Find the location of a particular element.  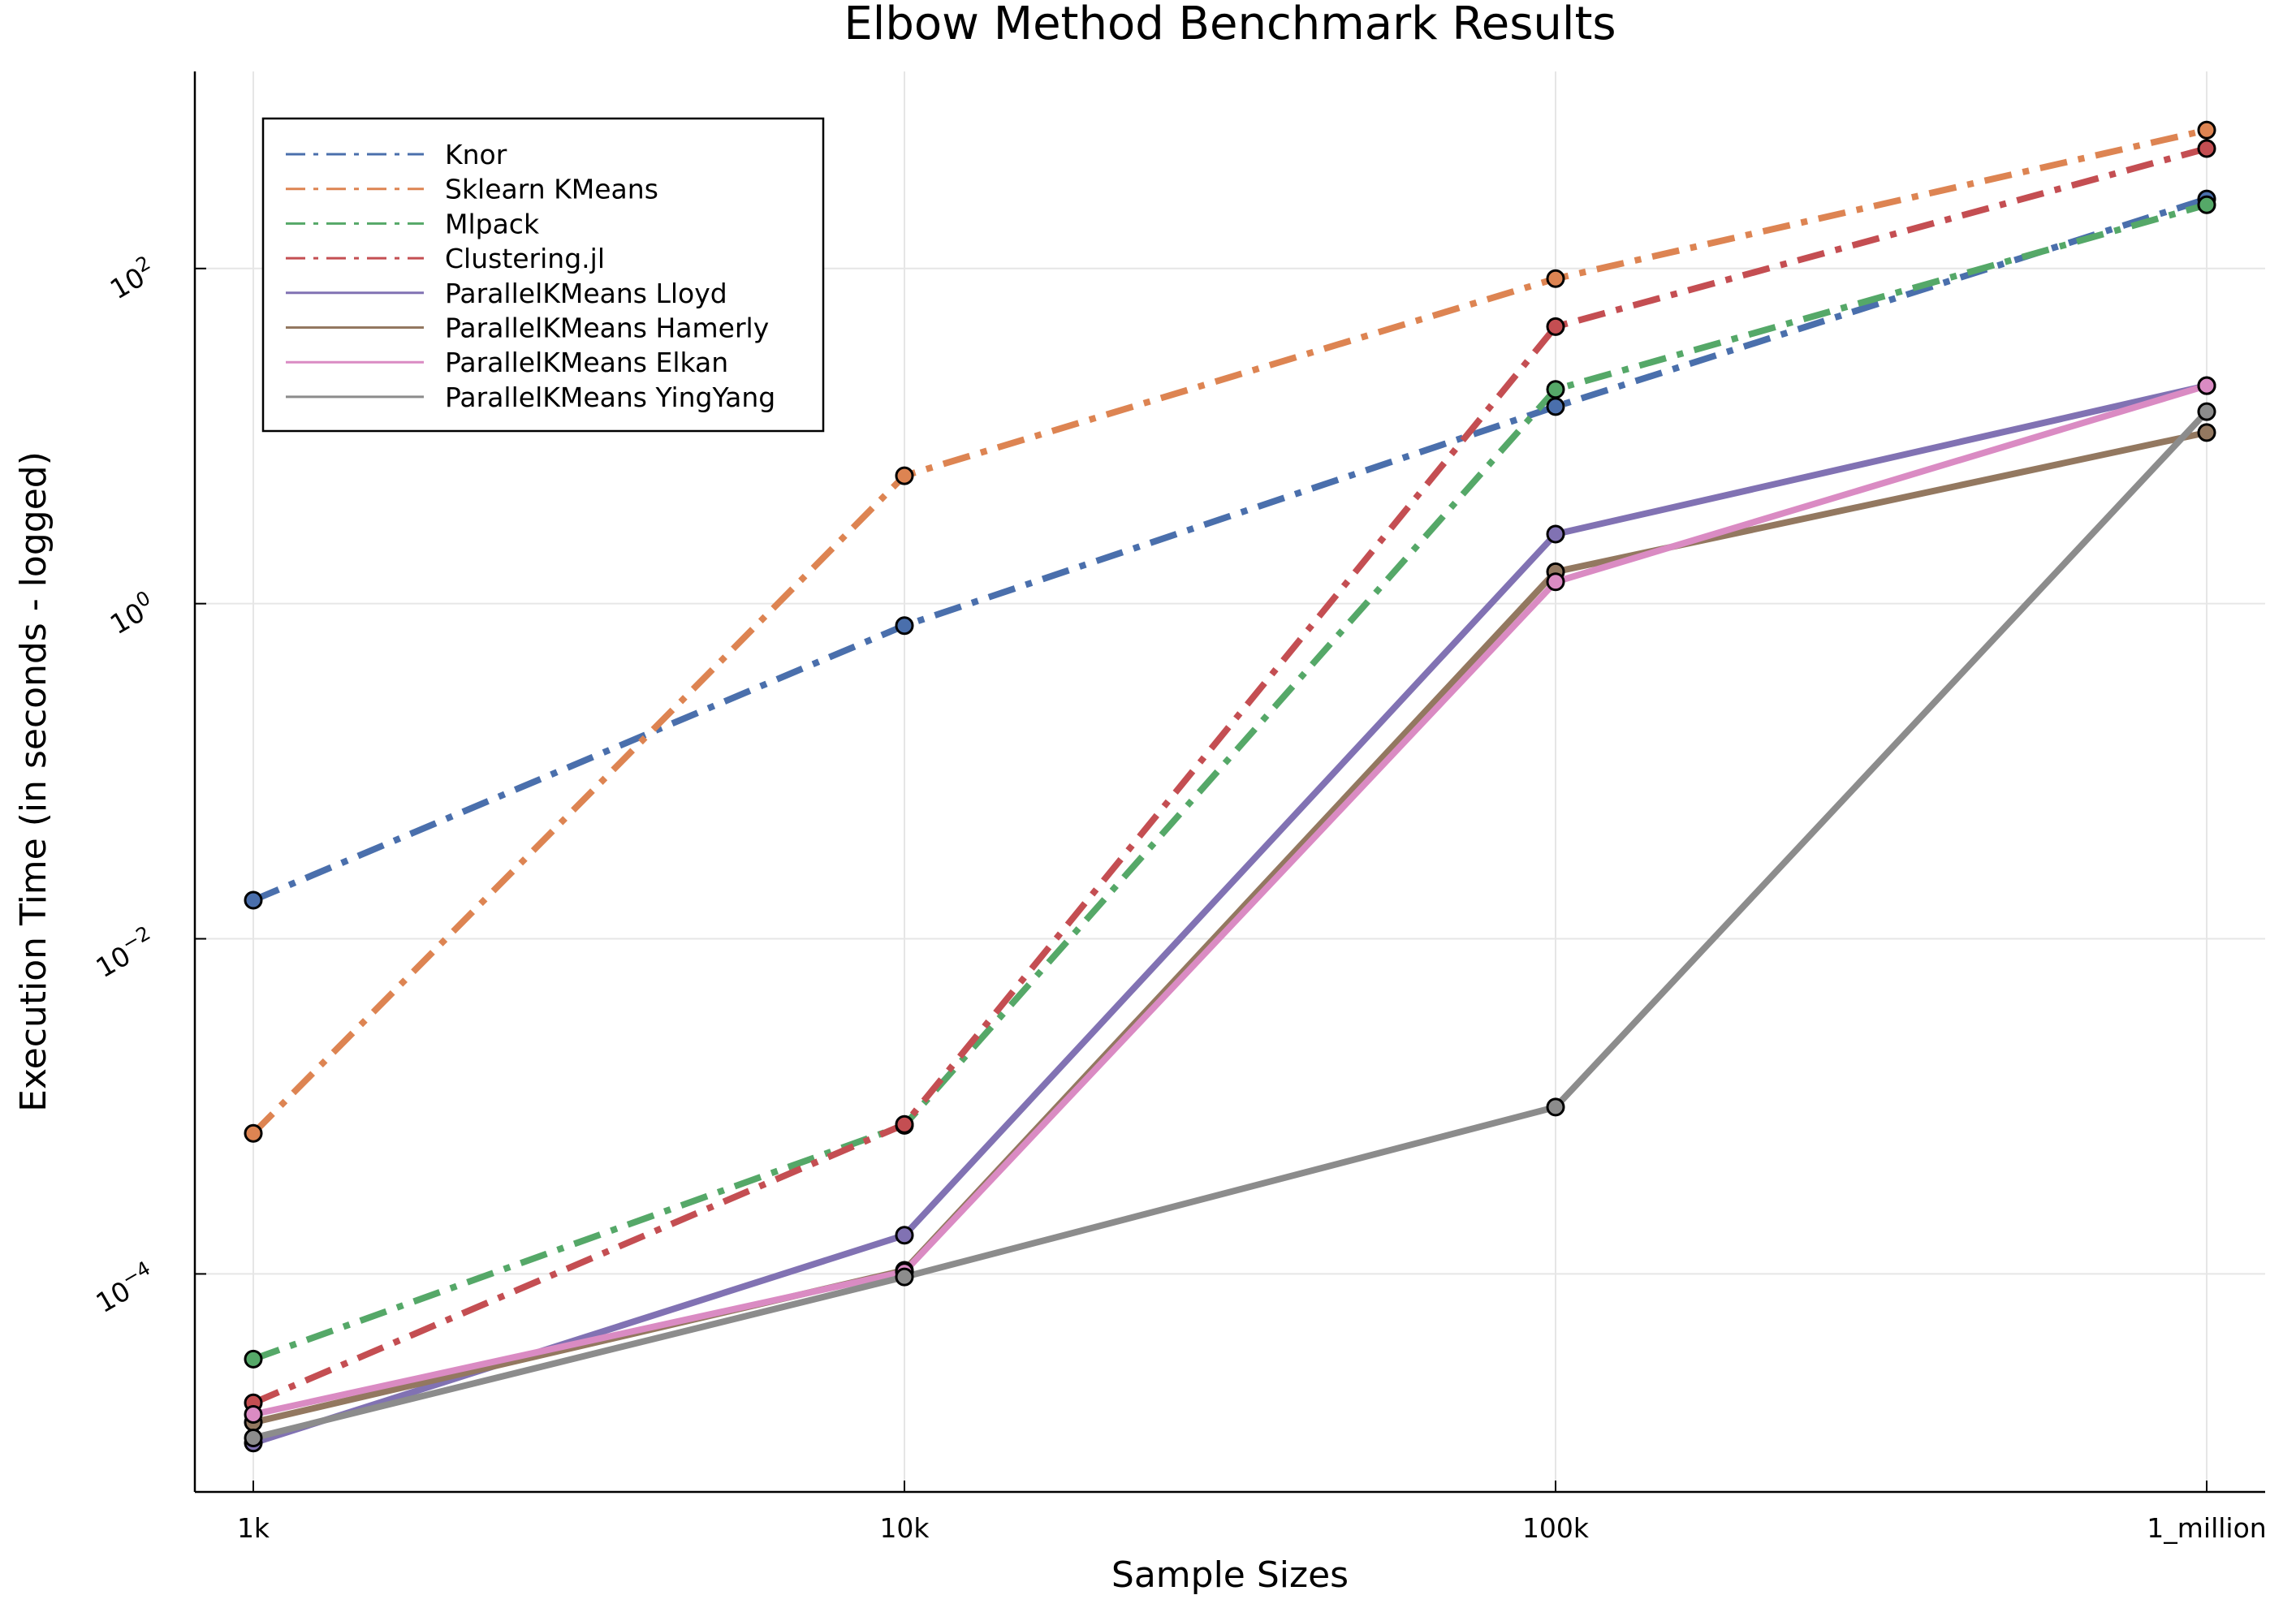

x-tick-label: 1k is located at coordinates (254, 1528).